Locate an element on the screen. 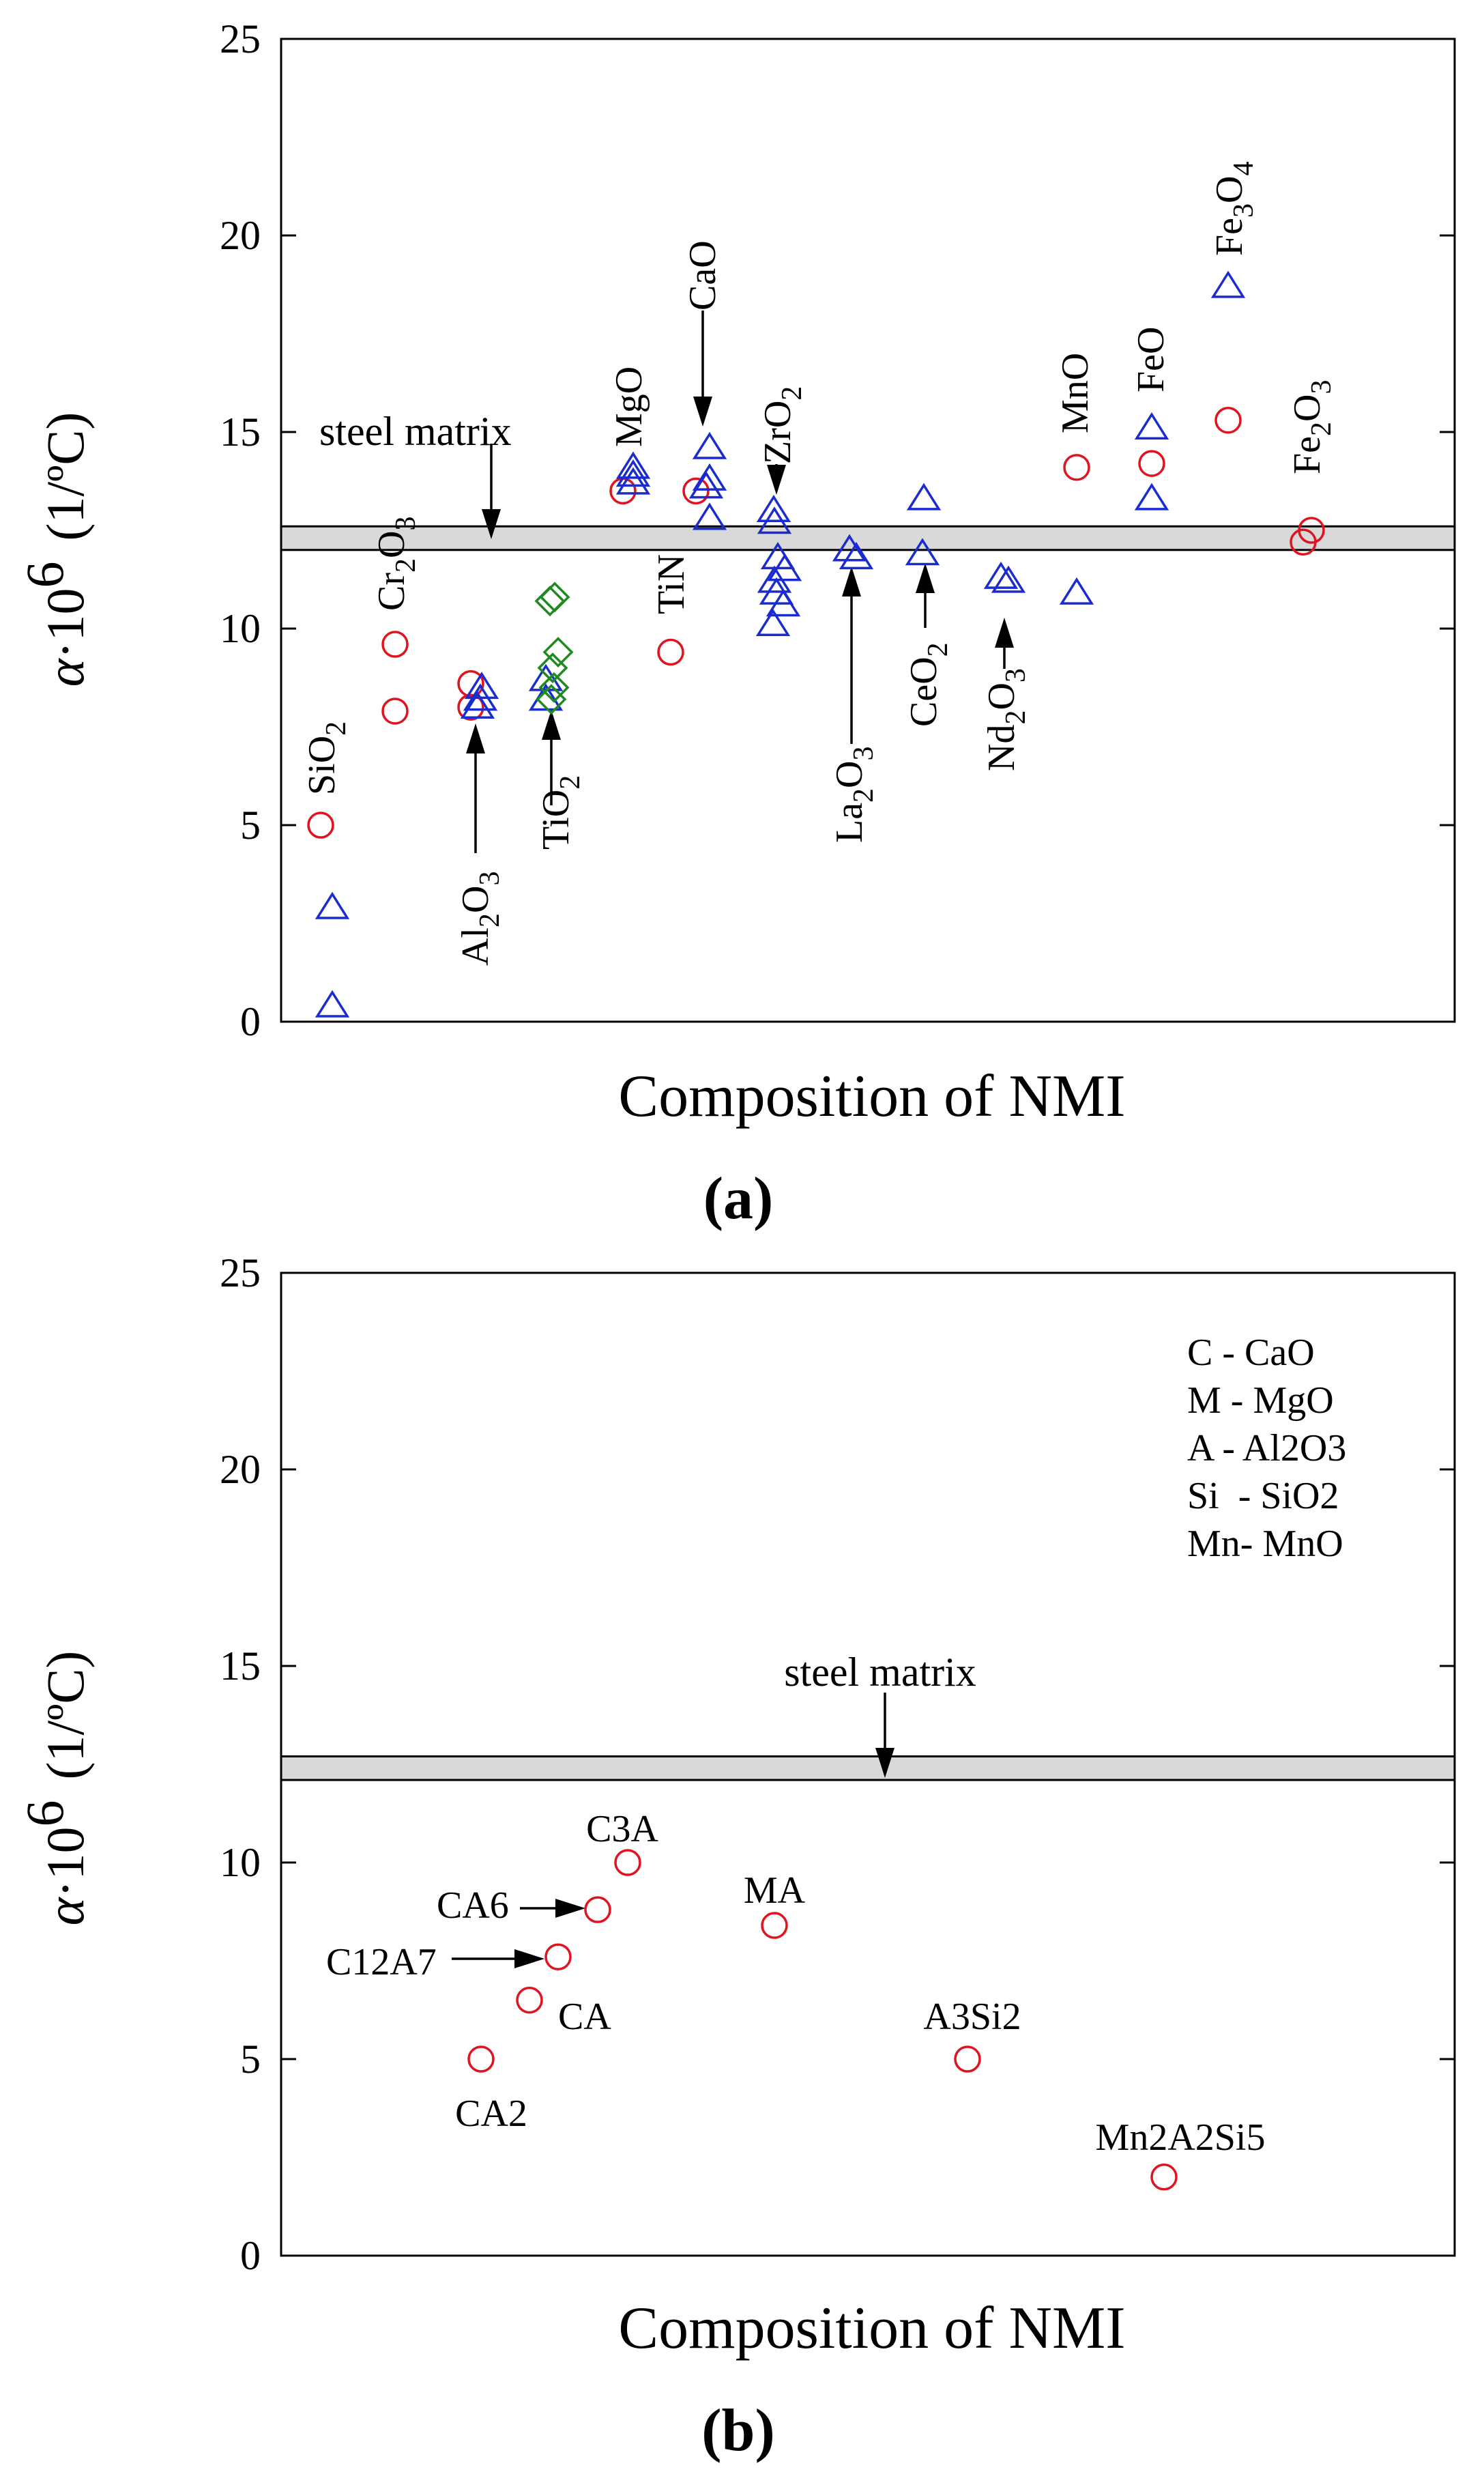 The width and height of the screenshot is (1484, 2472). panel-a-arrows is located at coordinates (740, 582).